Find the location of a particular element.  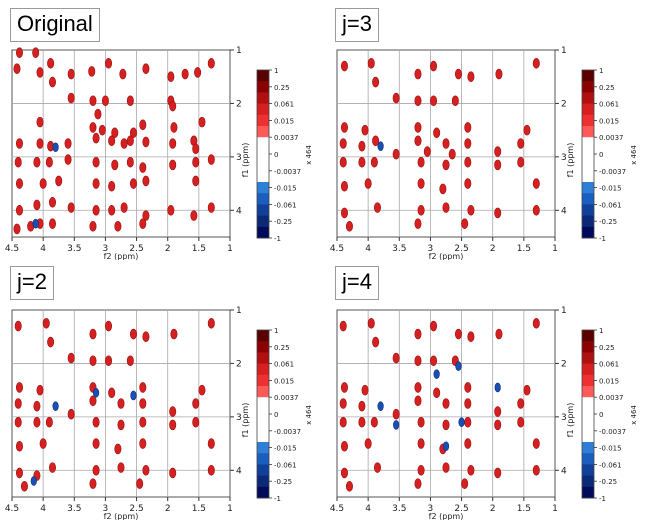

x-tick-label: 2 is located at coordinates (168, 509).